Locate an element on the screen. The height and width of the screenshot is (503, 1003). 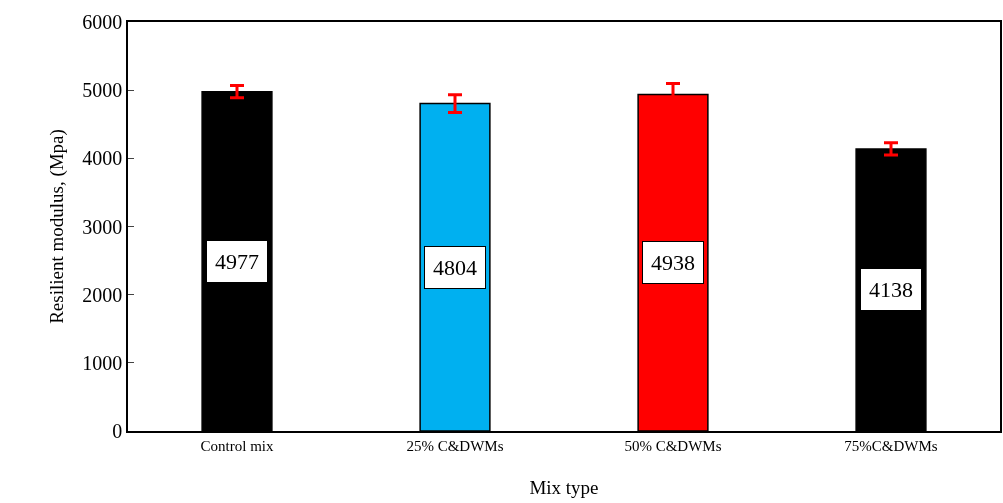
data-label: 4804 is located at coordinates (455, 267).